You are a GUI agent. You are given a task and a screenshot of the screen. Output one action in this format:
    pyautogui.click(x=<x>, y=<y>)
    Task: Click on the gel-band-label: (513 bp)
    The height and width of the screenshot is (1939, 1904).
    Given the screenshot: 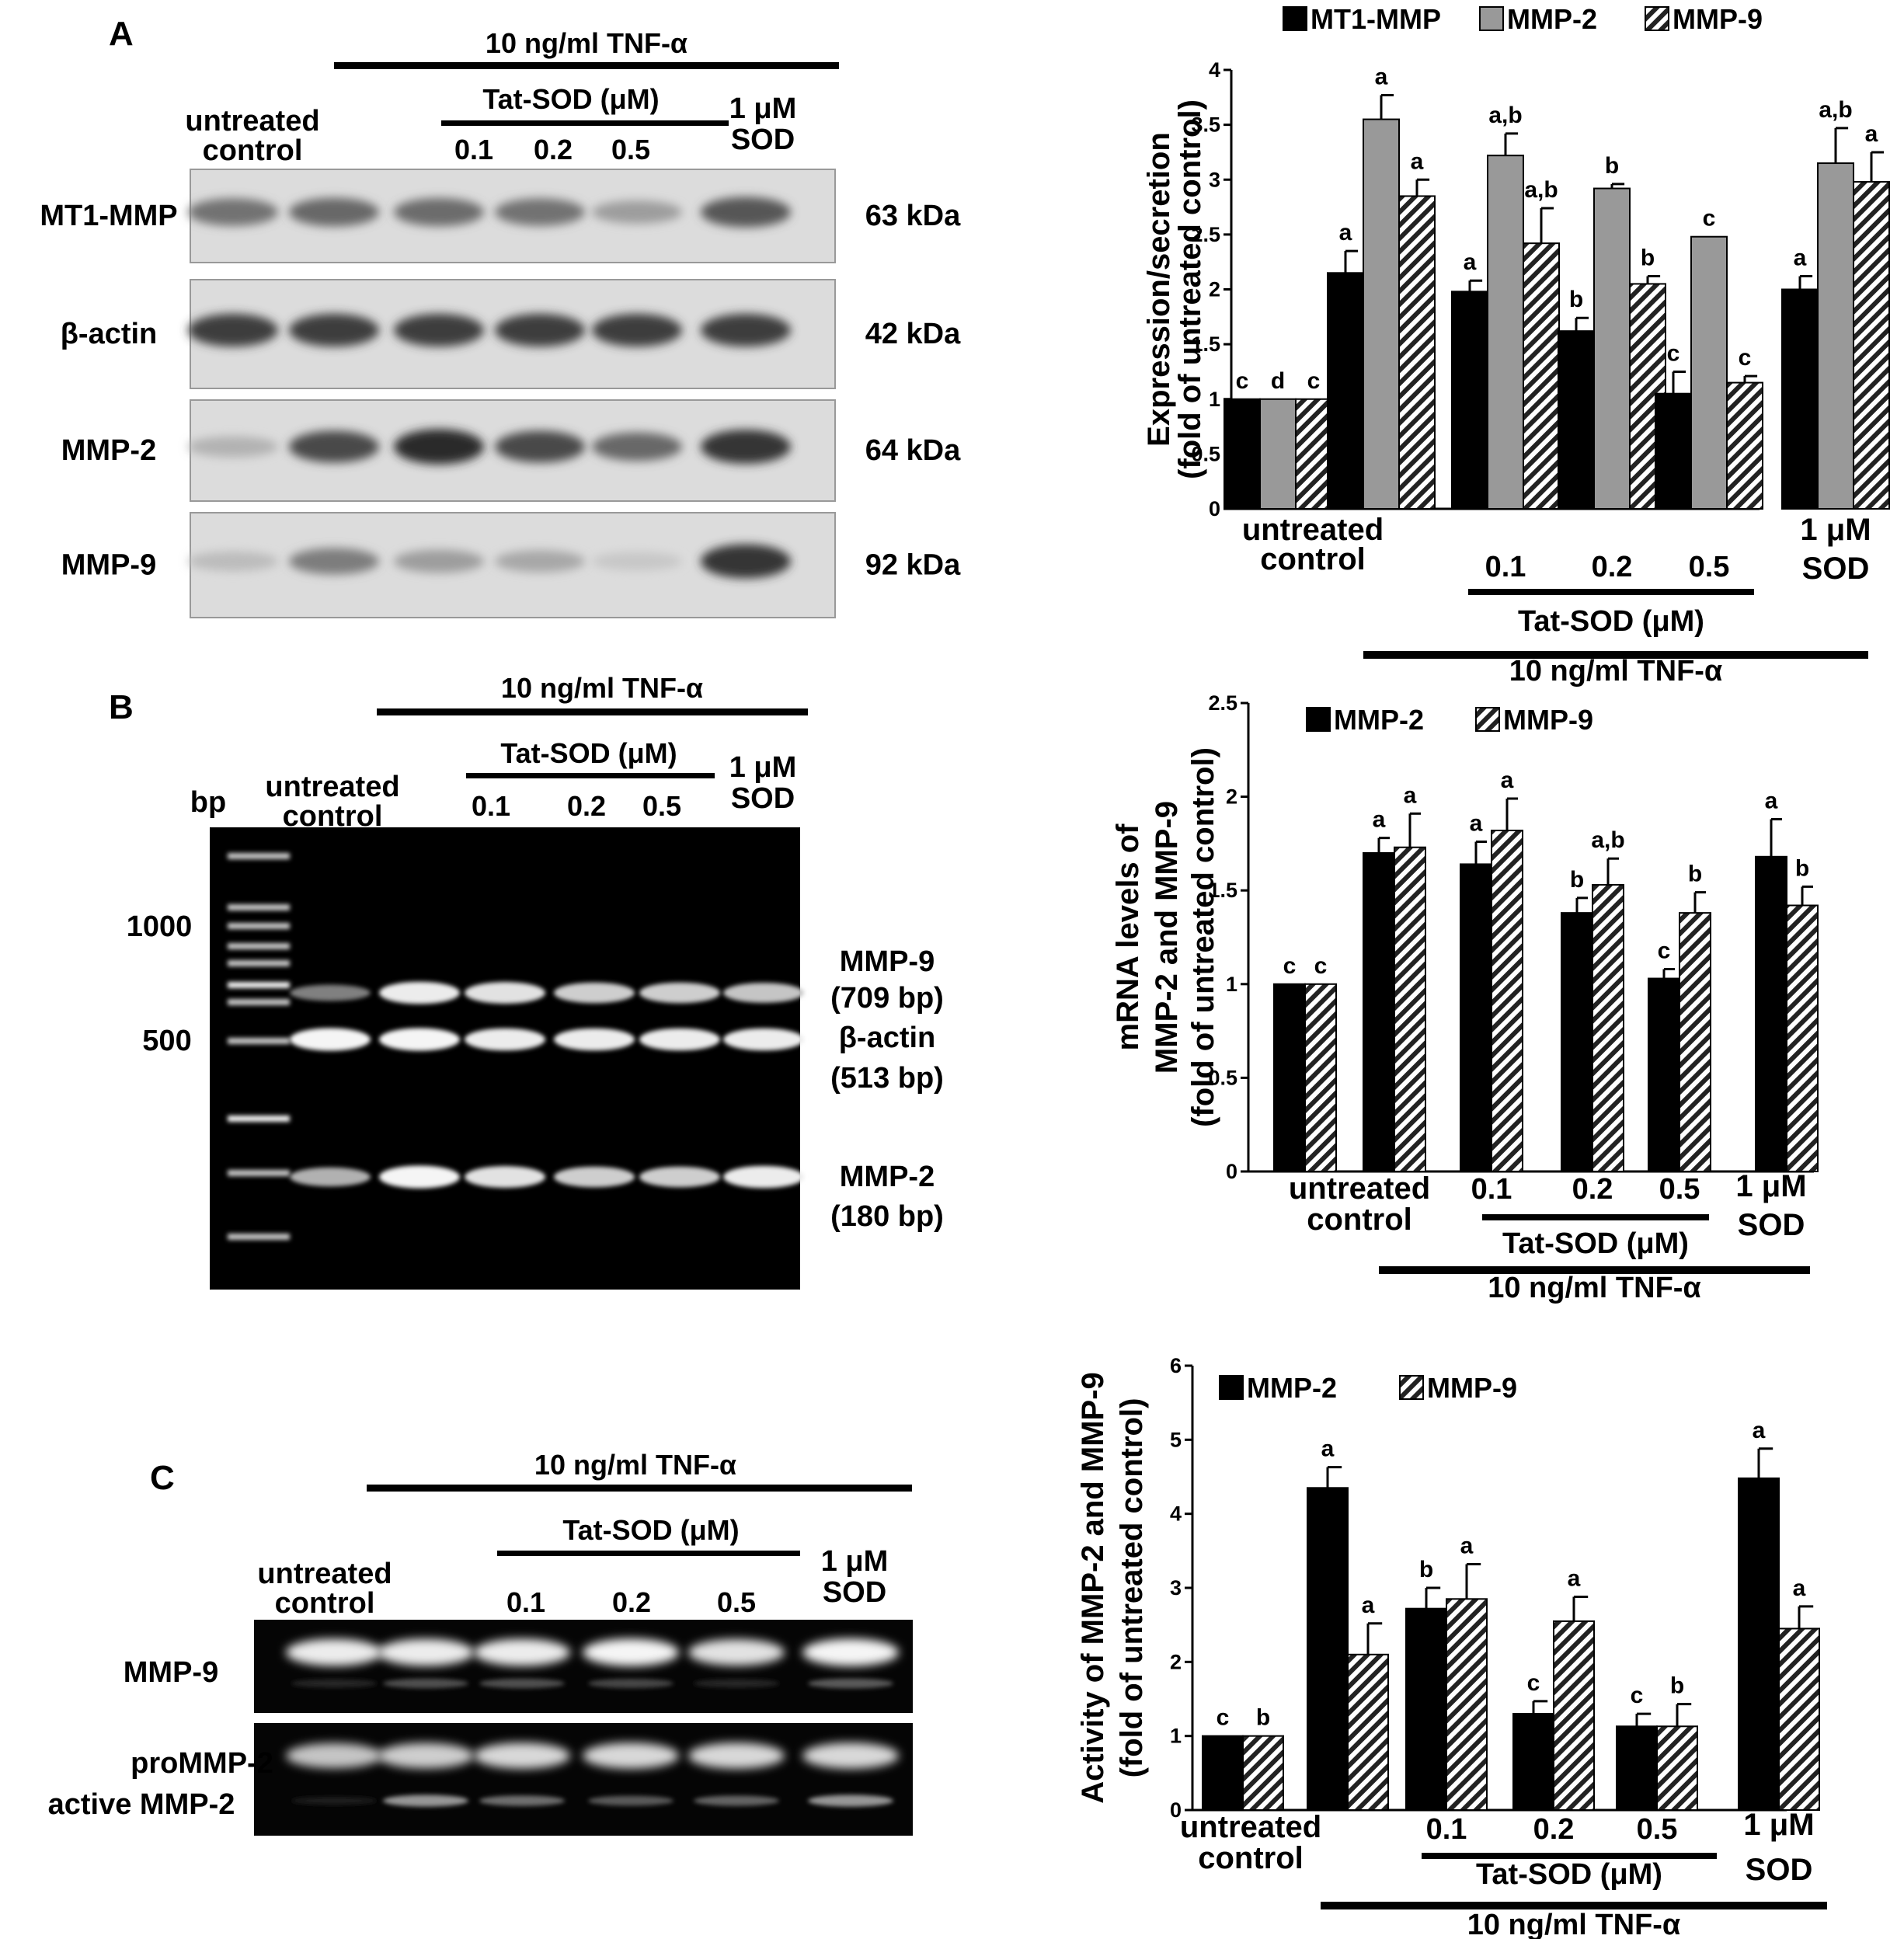 What is the action you would take?
    pyautogui.click(x=887, y=1078)
    